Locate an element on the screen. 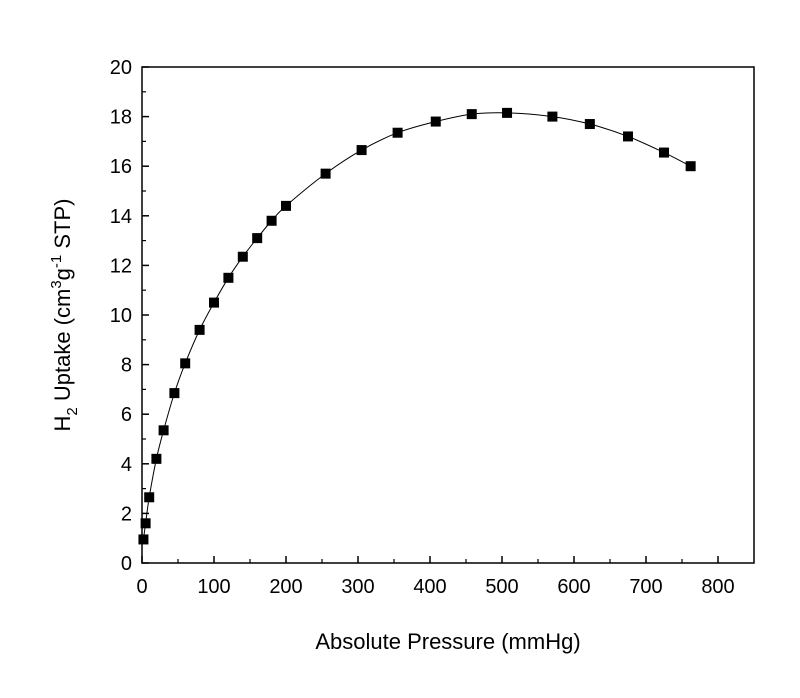  x-tick-label: 100 is located at coordinates (213, 587).